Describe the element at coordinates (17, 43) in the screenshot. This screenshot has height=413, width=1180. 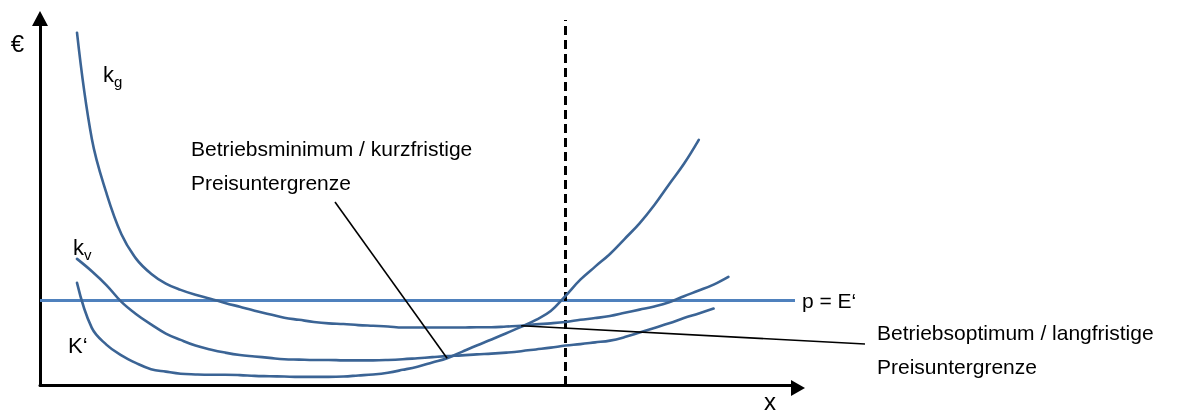
I see `y-axis-title: €` at that location.